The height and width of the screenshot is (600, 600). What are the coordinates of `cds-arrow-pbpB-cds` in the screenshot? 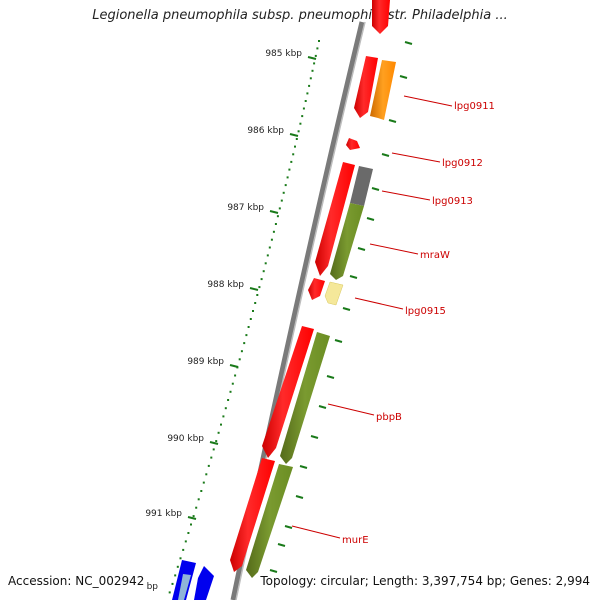 It's located at (288, 392).